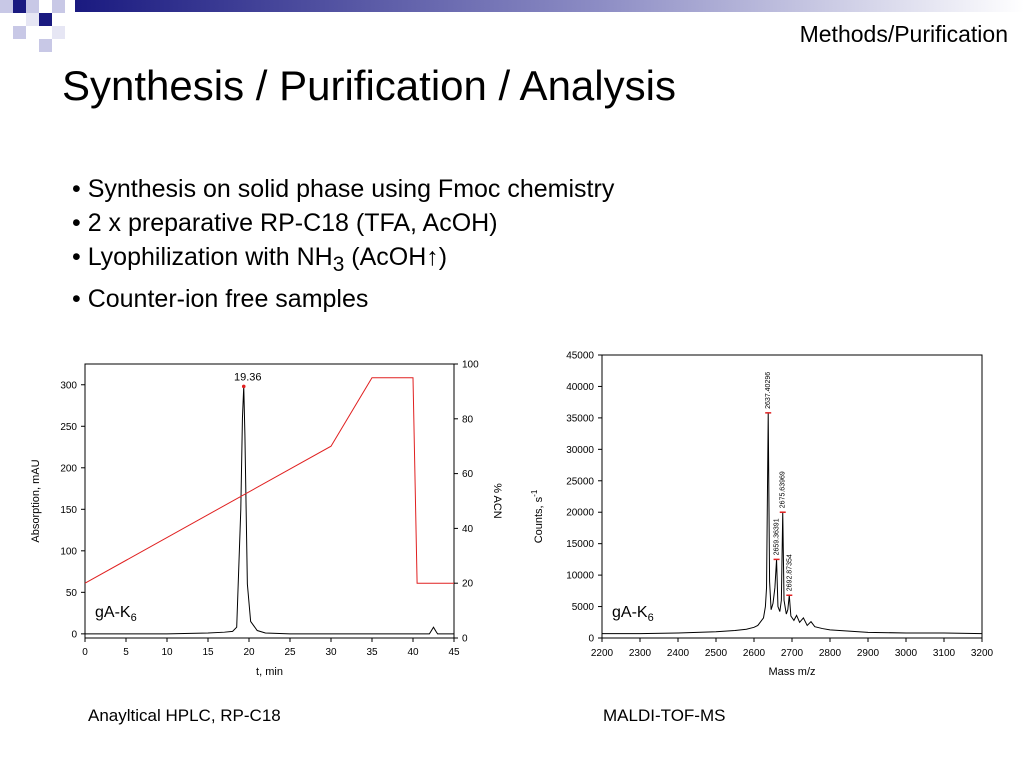 Image resolution: width=1024 pixels, height=768 pixels. What do you see at coordinates (465, 639) in the screenshot?
I see `hplc-y2-tick-label: 0` at bounding box center [465, 639].